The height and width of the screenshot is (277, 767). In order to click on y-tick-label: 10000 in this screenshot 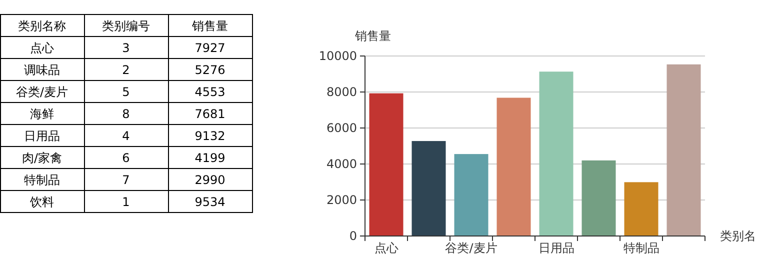, I will do `click(337, 56)`.